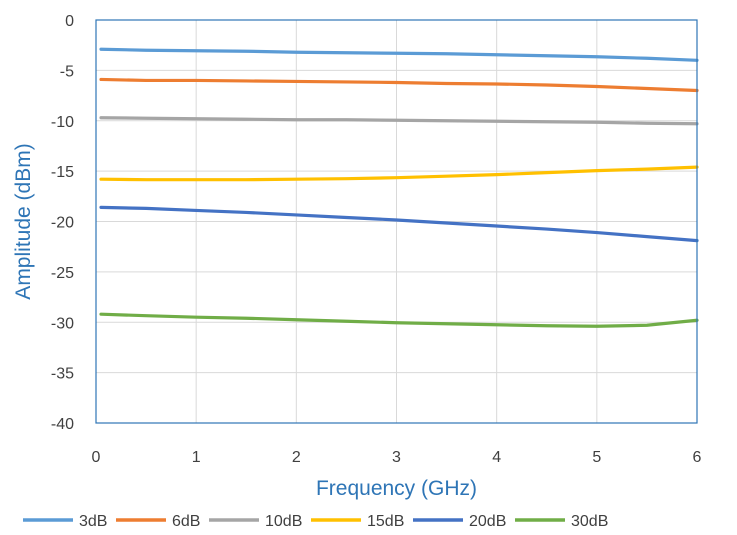  I want to click on x-tick-label: 3, so click(396, 457).